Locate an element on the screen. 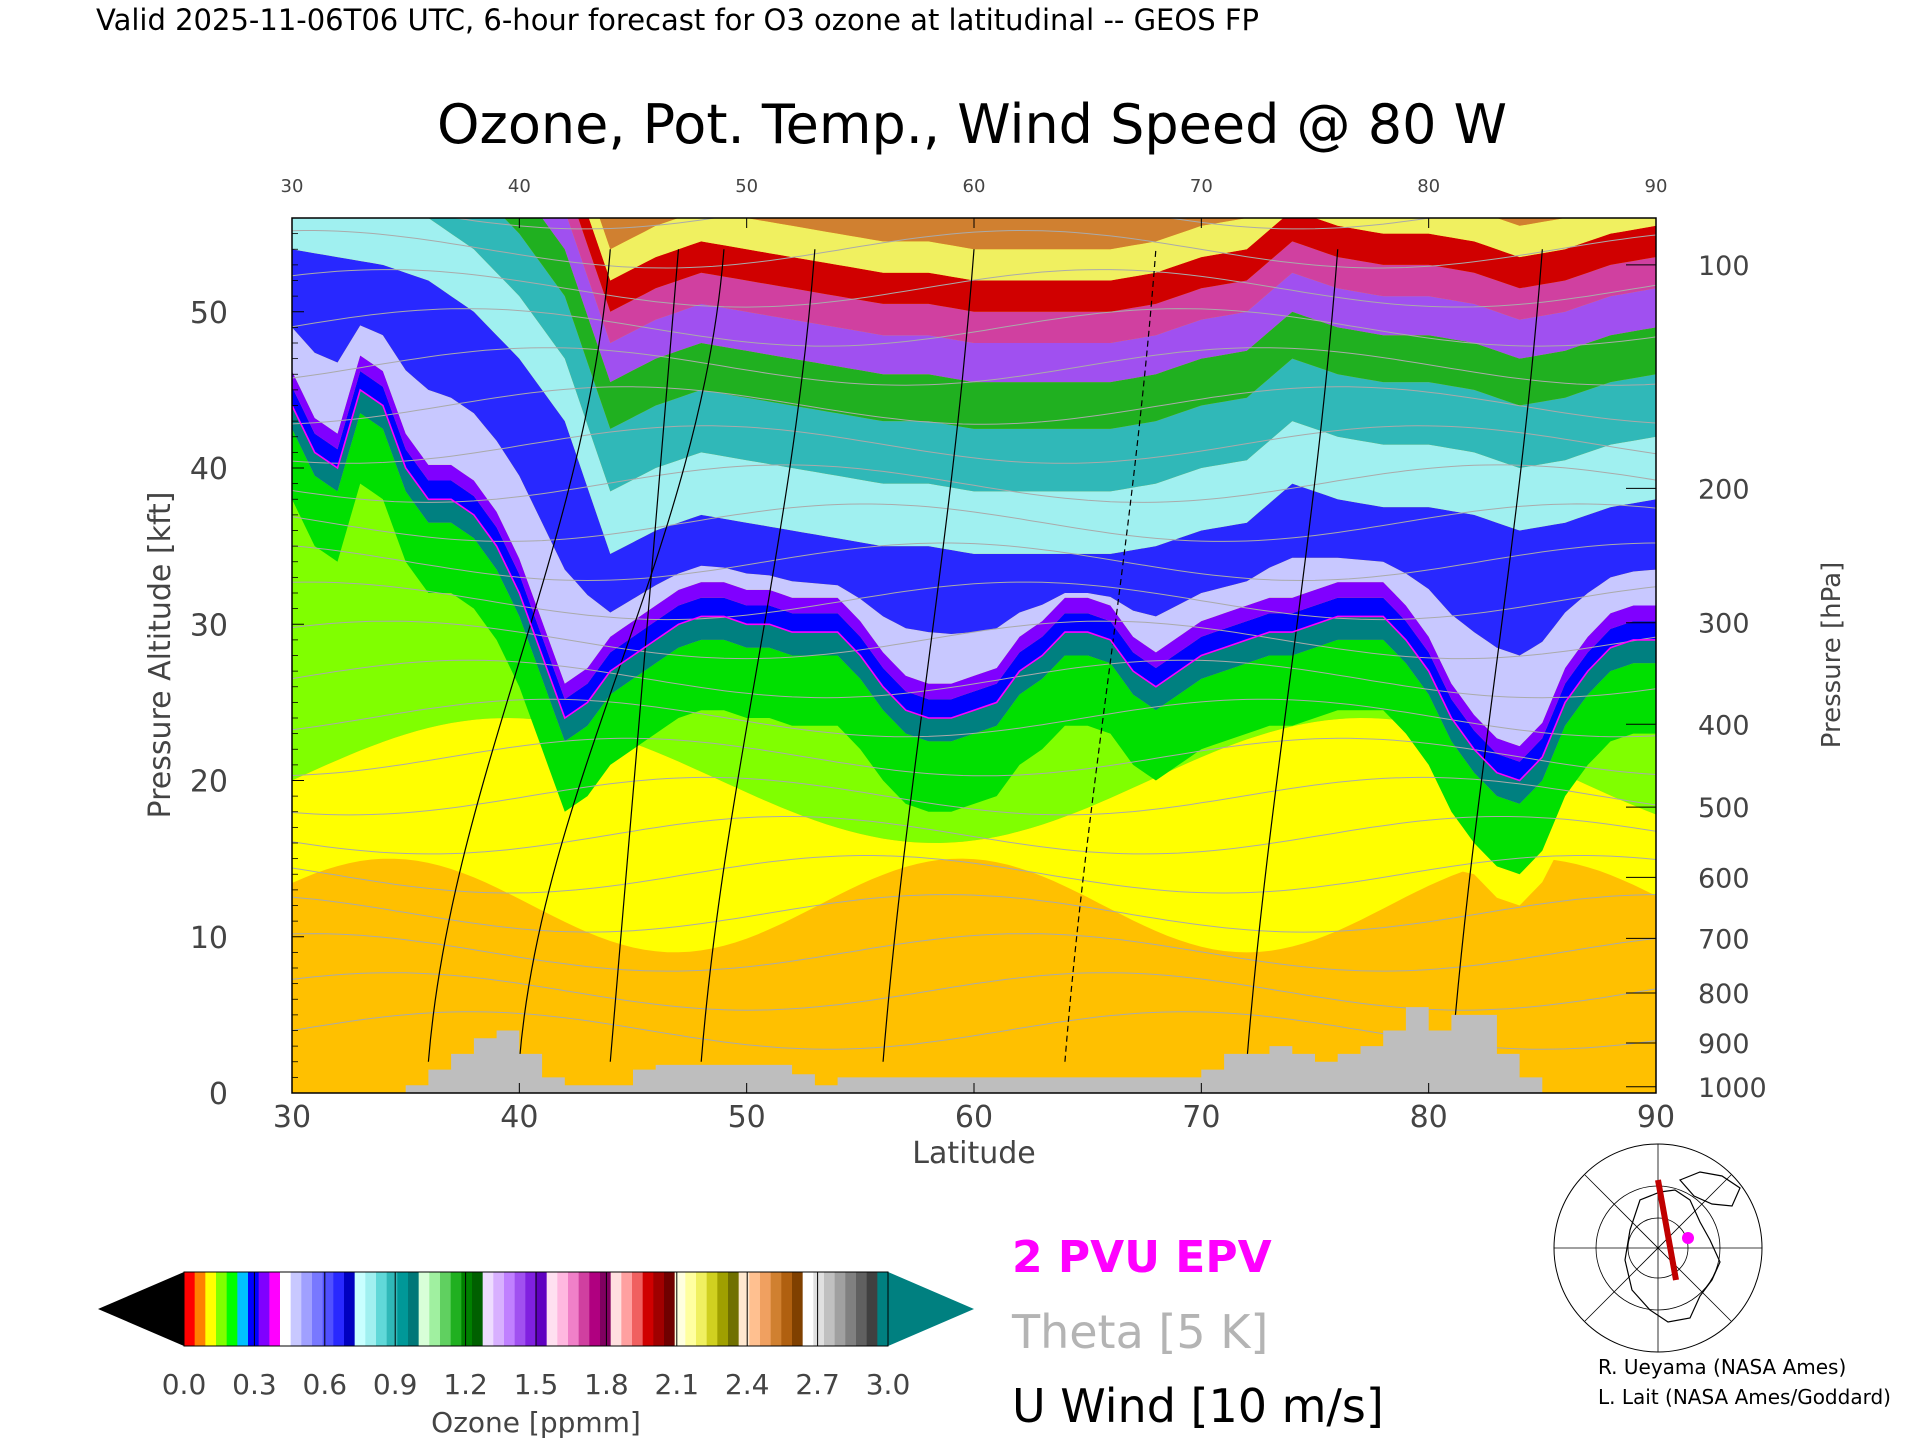  chart-title: Ozone, Pot. Temp., Wind Speed @ 80 W is located at coordinates (972, 124).